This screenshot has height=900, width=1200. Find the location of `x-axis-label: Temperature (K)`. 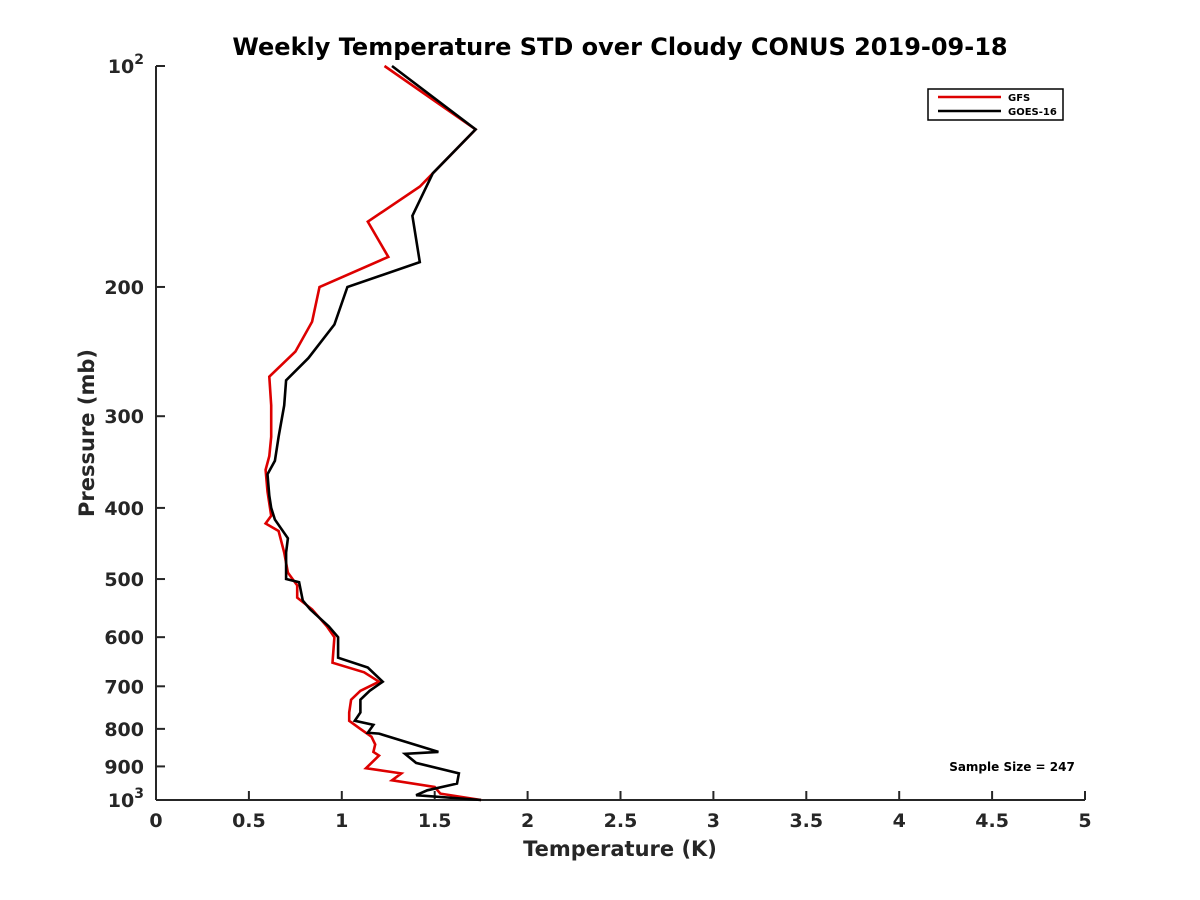

x-axis-label: Temperature (K) is located at coordinates (620, 849).